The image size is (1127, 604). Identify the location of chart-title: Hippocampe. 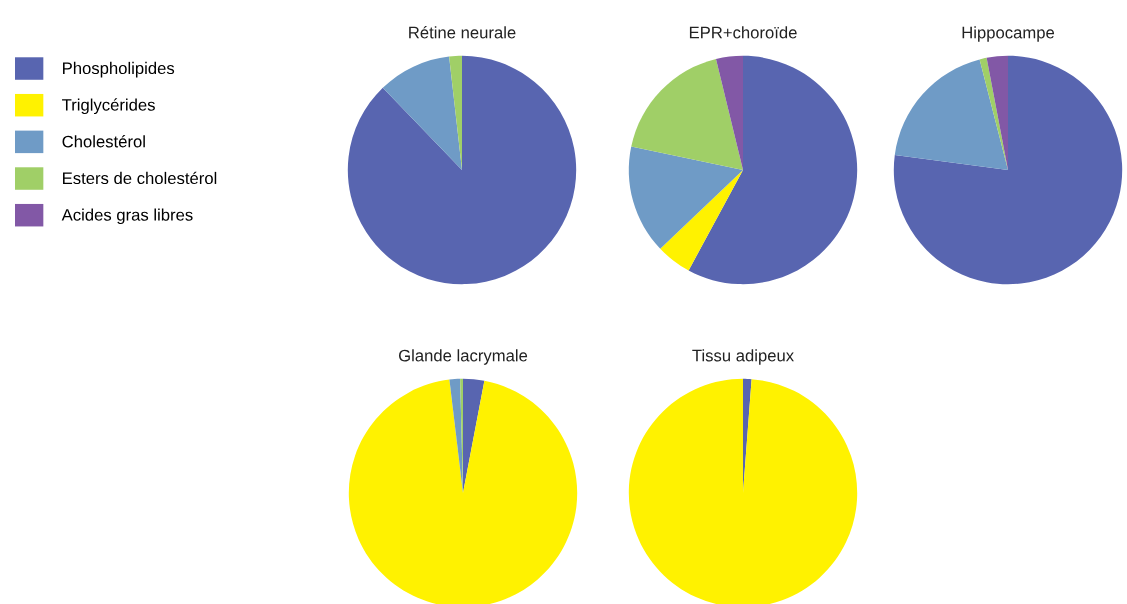
(1008, 34).